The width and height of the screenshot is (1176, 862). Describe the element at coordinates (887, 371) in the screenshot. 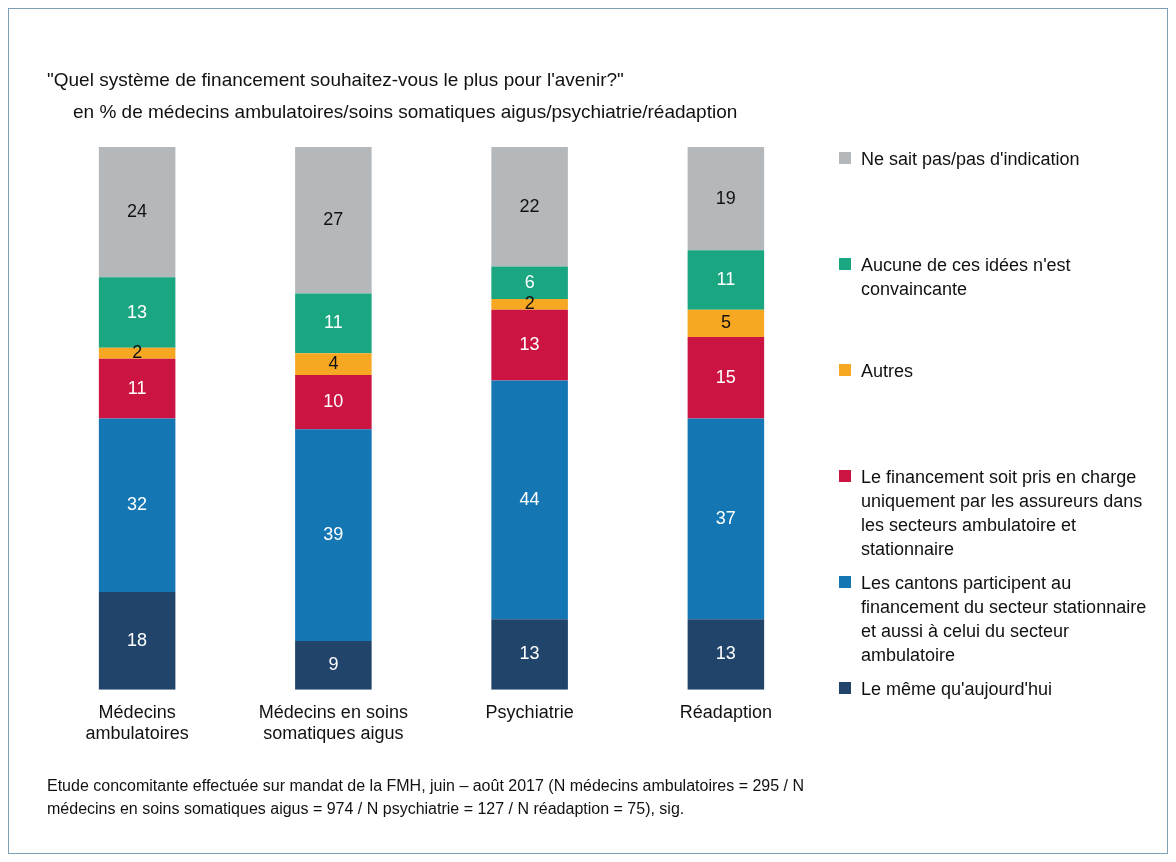

I see `legend-label: Autres` at that location.